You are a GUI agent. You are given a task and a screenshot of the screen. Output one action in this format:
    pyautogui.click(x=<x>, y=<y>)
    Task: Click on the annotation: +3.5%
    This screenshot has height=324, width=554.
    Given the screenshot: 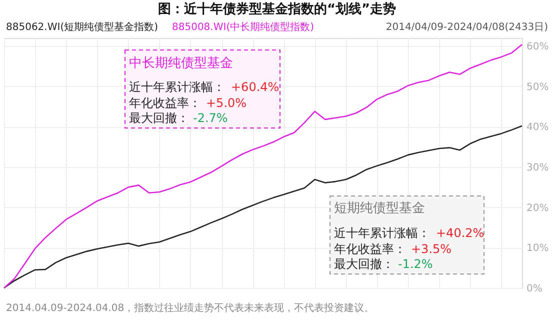 What is the action you would take?
    pyautogui.click(x=431, y=249)
    